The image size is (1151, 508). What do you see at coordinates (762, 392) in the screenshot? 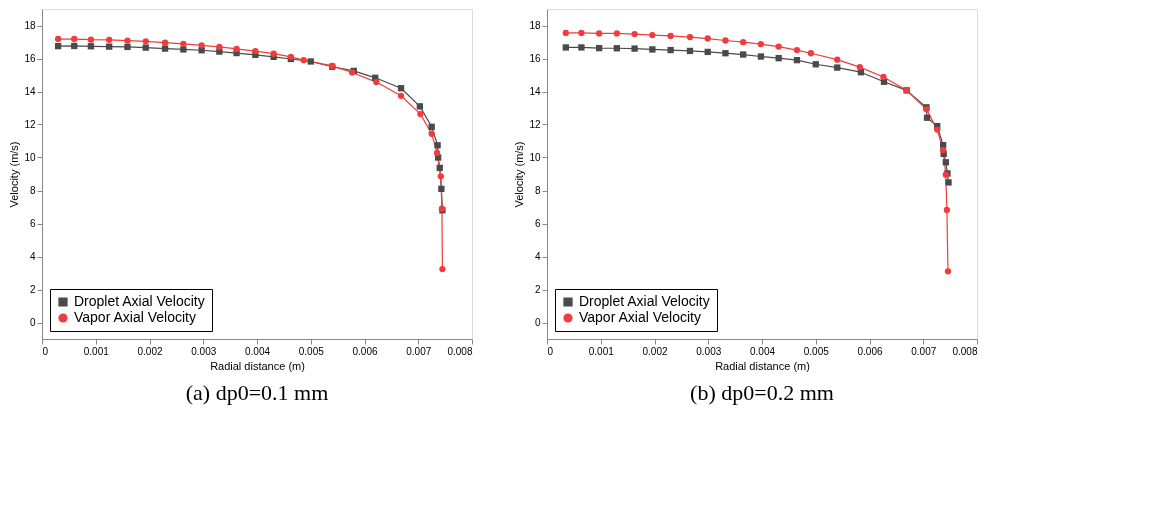
I see `text: (b) dp0=0.2 mm` at bounding box center [762, 392].